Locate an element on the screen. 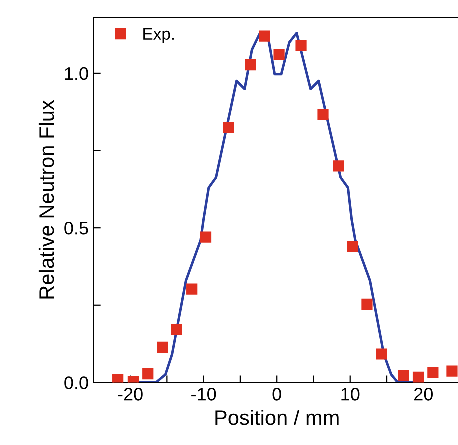 Image resolution: width=458 pixels, height=445 pixels. x-tick-label: -10 is located at coordinates (204, 394).